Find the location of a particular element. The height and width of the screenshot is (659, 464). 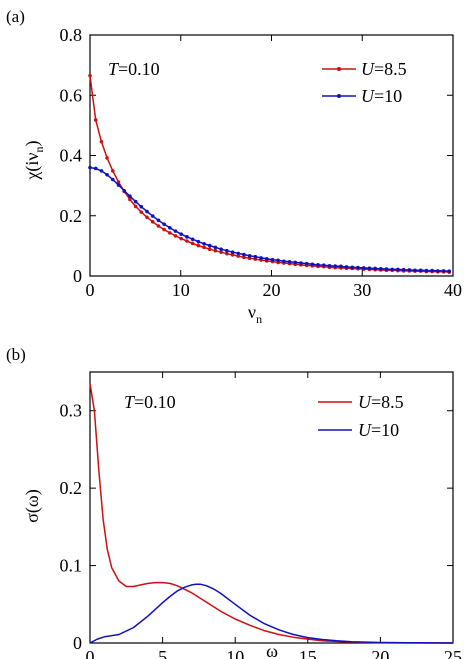

legend-label-u85-b: U=8.5 is located at coordinates (381, 402).